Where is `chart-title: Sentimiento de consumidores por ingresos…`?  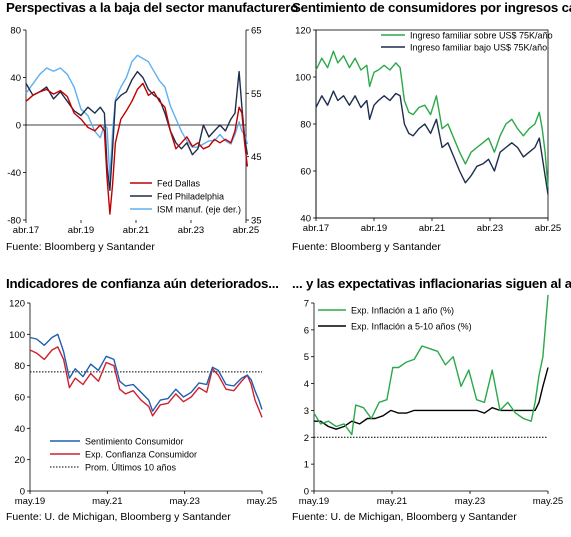
chart-title: Sentimiento de consumidores por ingresos… is located at coordinates (431, 7).